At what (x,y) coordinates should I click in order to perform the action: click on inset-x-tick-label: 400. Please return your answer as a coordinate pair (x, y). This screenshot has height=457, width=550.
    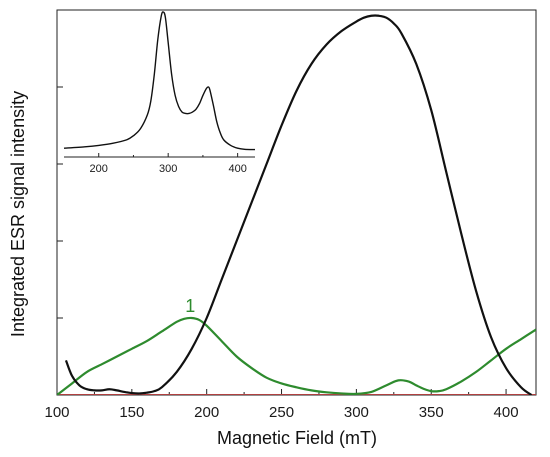
    Looking at the image, I should click on (237, 169).